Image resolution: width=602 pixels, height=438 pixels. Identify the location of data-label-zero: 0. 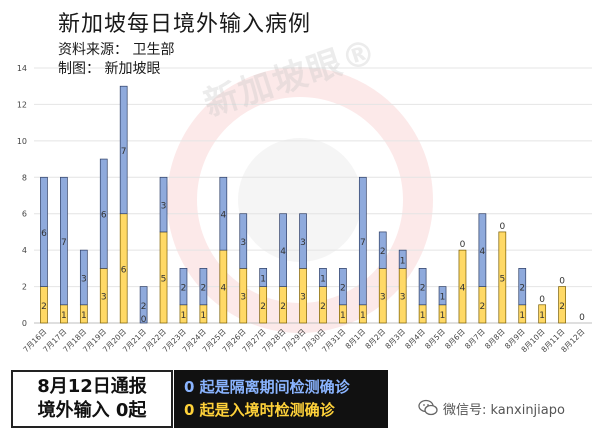
(144, 320).